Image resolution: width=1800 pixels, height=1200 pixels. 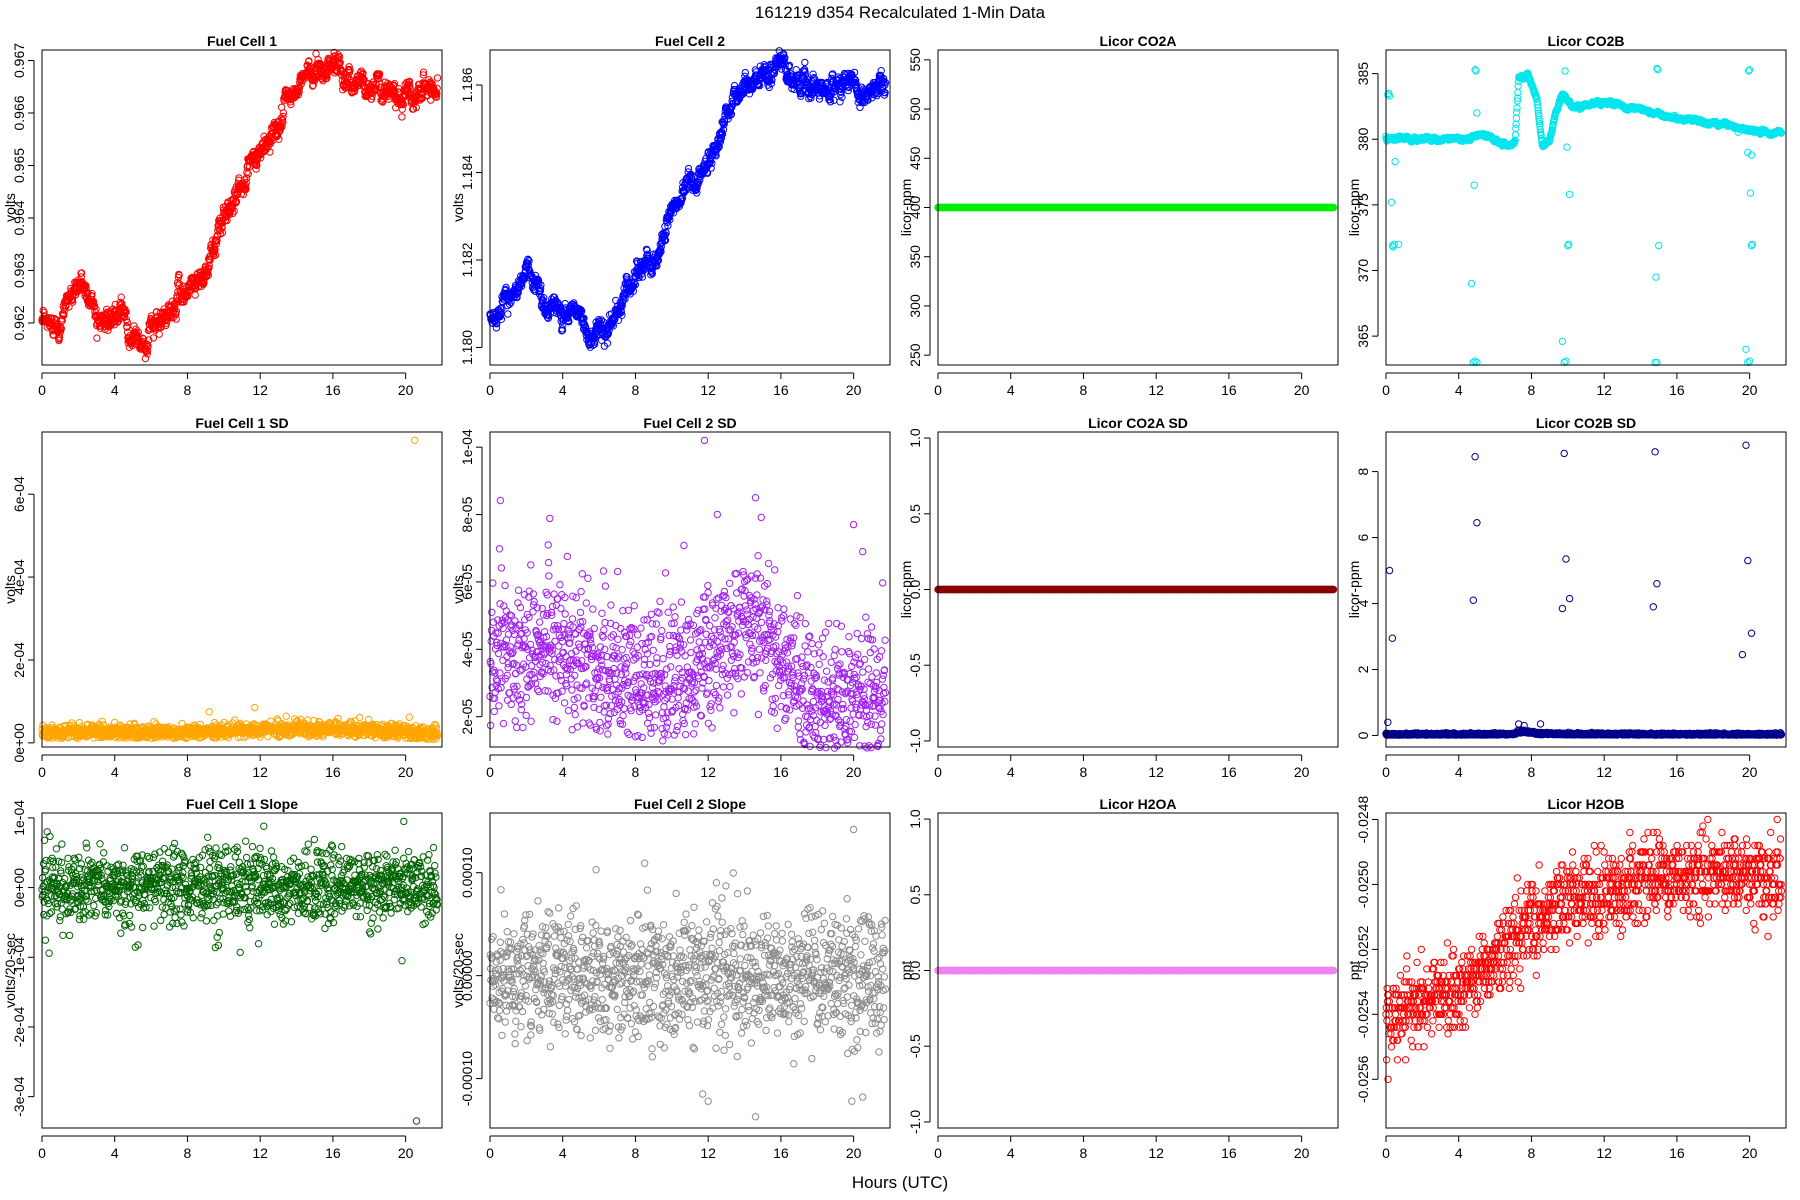 What do you see at coordinates (467, 347) in the screenshot?
I see `y-tick-label: 1.180` at bounding box center [467, 347].